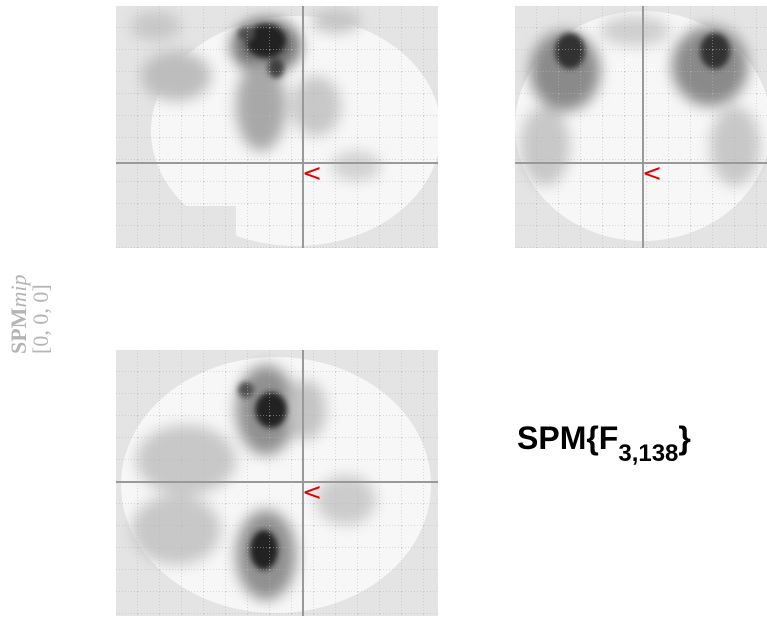  Describe the element at coordinates (684, 438) in the screenshot. I see `statistic-suffix: }` at that location.